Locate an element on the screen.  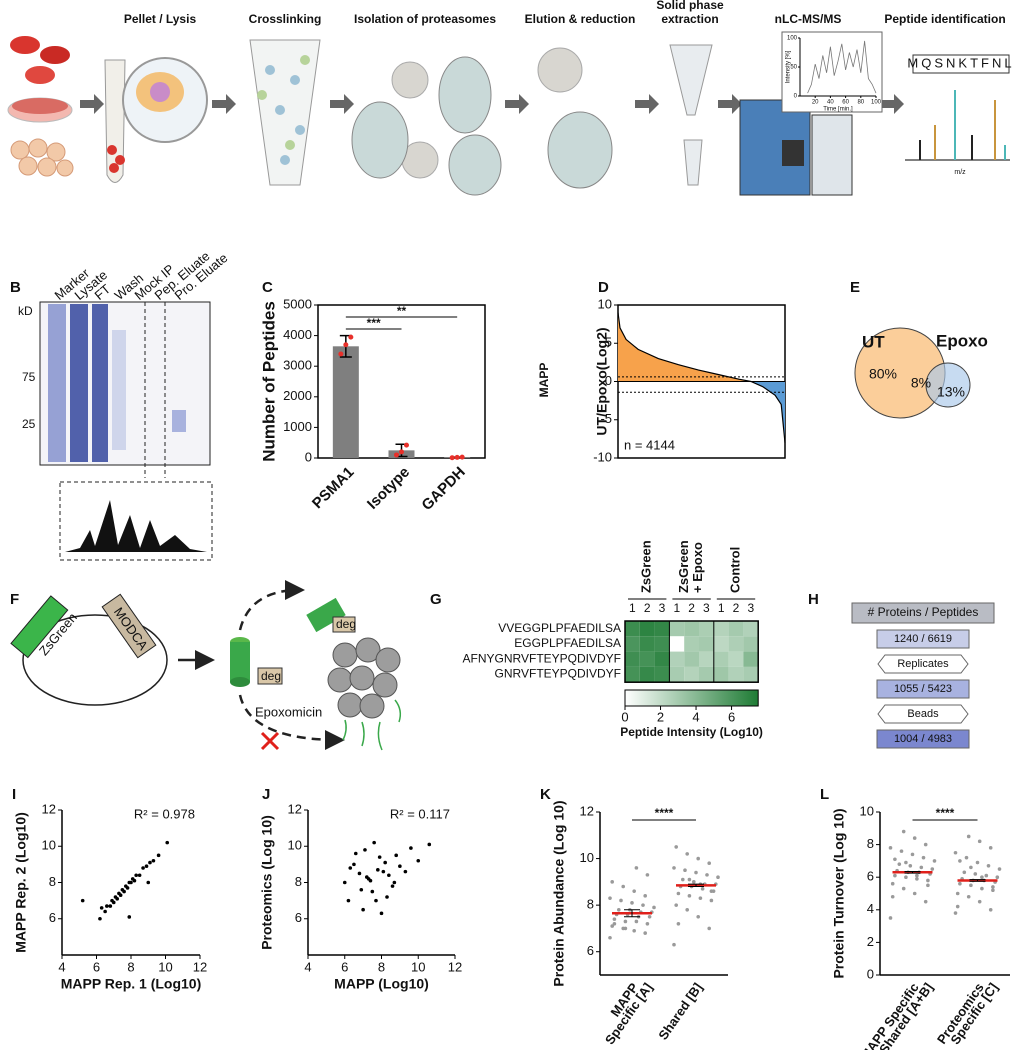
step-label: Peptide identification is located at coordinates (944, 19).